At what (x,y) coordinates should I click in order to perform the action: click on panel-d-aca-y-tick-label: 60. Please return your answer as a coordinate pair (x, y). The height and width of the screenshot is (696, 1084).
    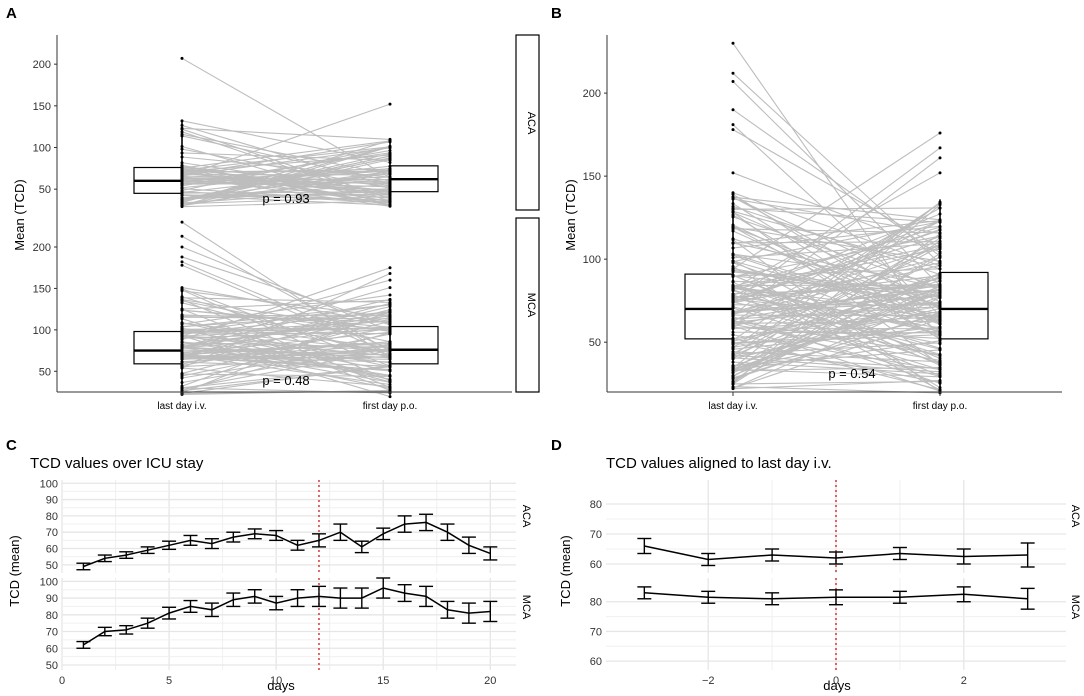
    Looking at the image, I should click on (596, 565).